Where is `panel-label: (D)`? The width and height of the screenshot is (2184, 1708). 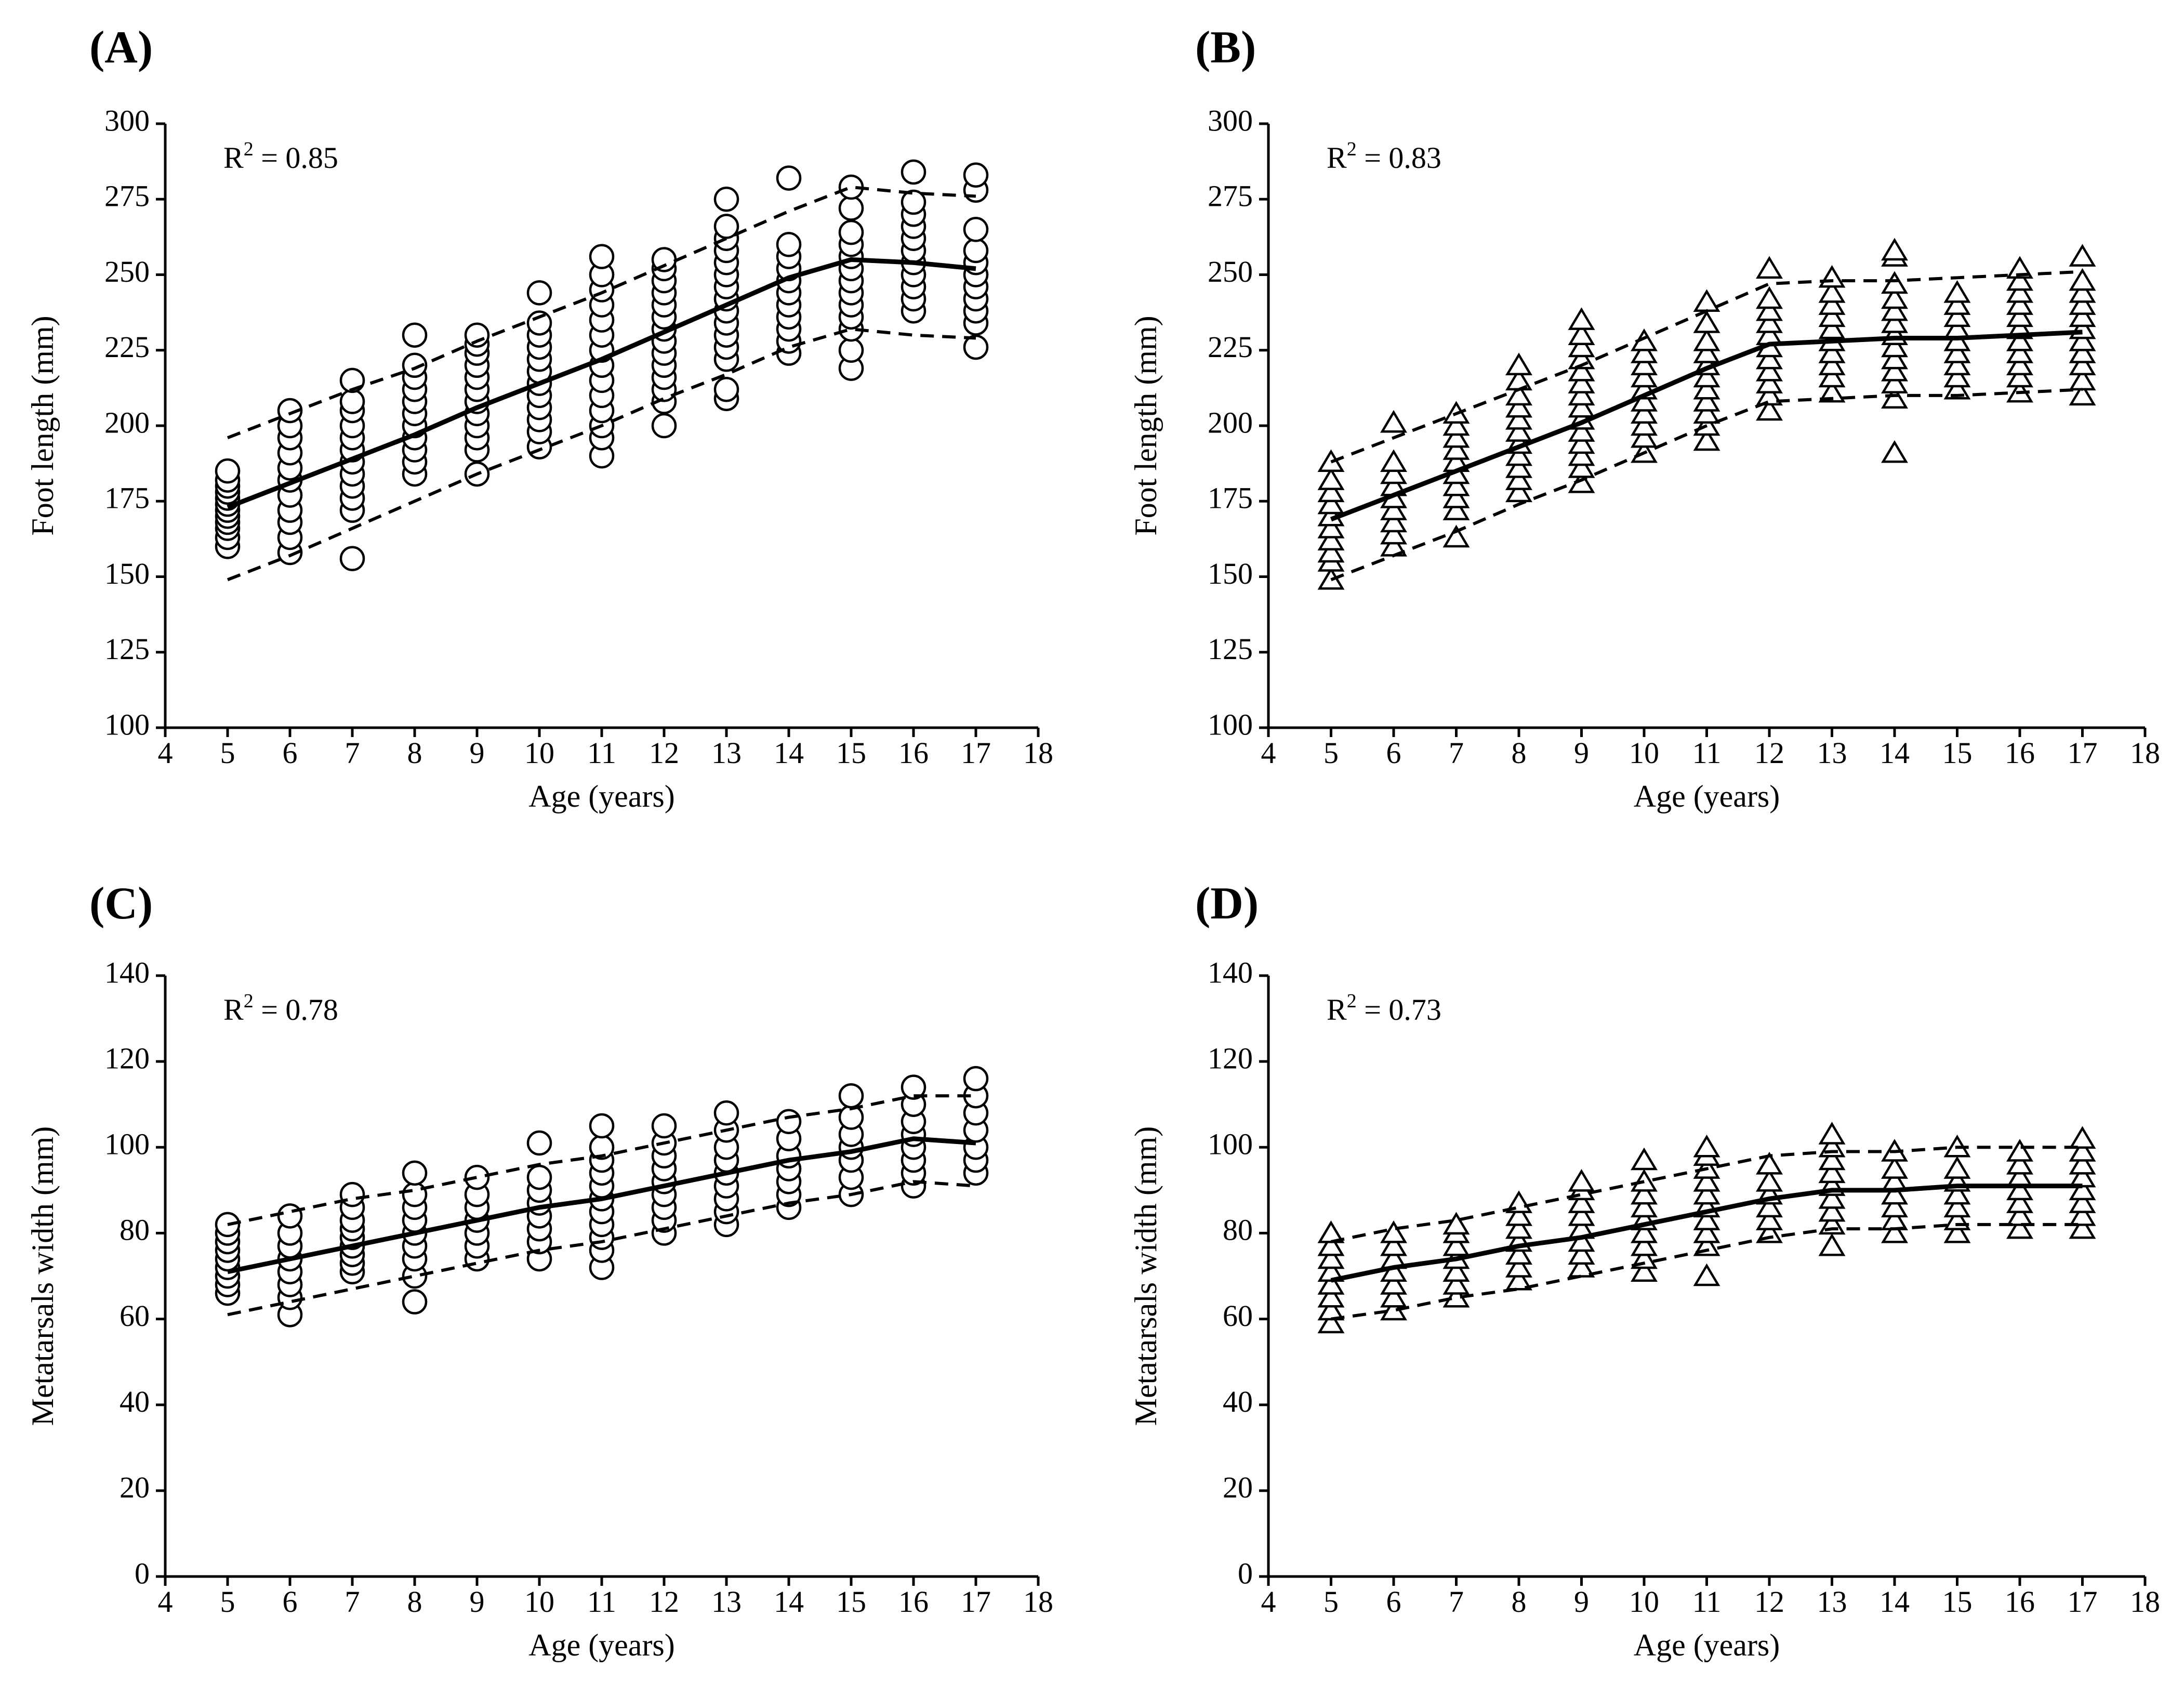
panel-label: (D) is located at coordinates (1227, 903).